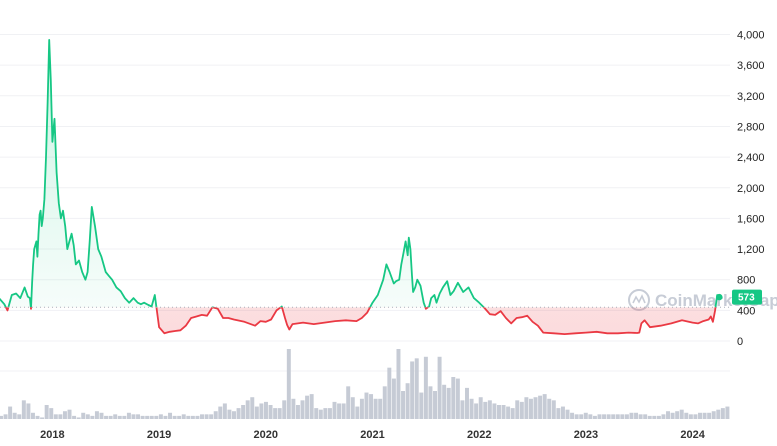 Image resolution: width=777 pixels, height=446 pixels. I want to click on x-tick-label: 2021, so click(372, 435).